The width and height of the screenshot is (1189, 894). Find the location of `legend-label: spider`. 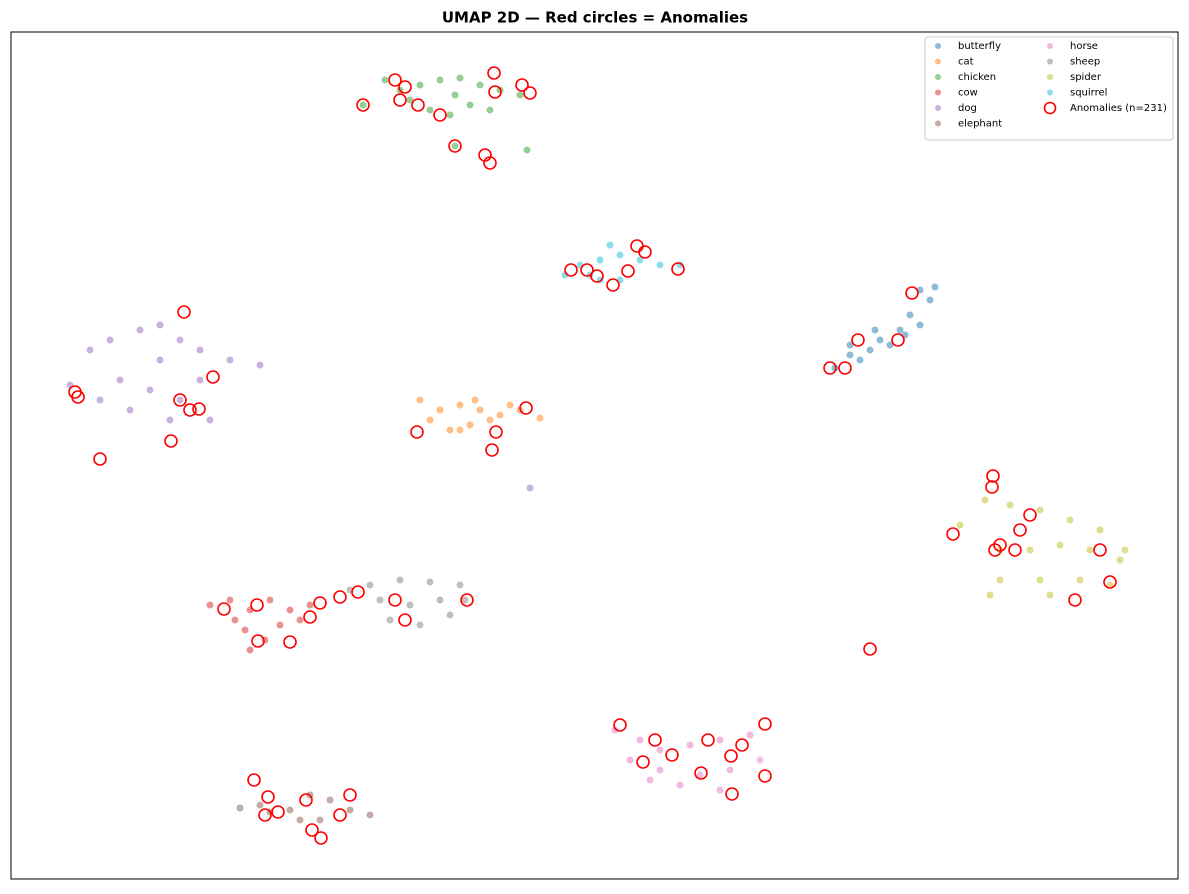

legend-label: spider is located at coordinates (1086, 77).